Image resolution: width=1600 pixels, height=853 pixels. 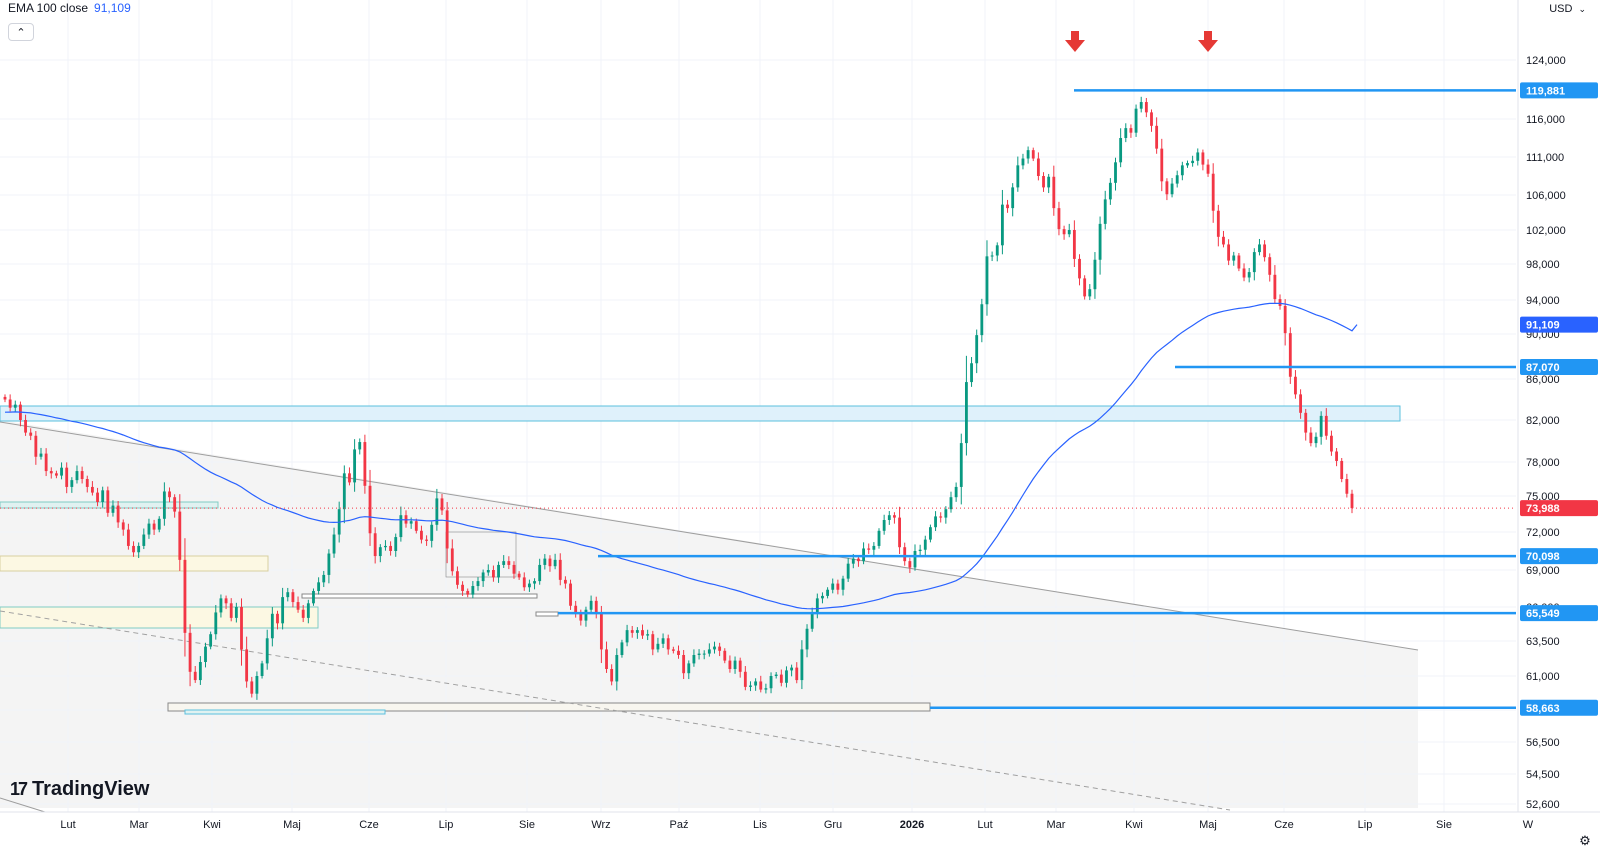 I want to click on x-tick-label: Maj, so click(x=1208, y=825).